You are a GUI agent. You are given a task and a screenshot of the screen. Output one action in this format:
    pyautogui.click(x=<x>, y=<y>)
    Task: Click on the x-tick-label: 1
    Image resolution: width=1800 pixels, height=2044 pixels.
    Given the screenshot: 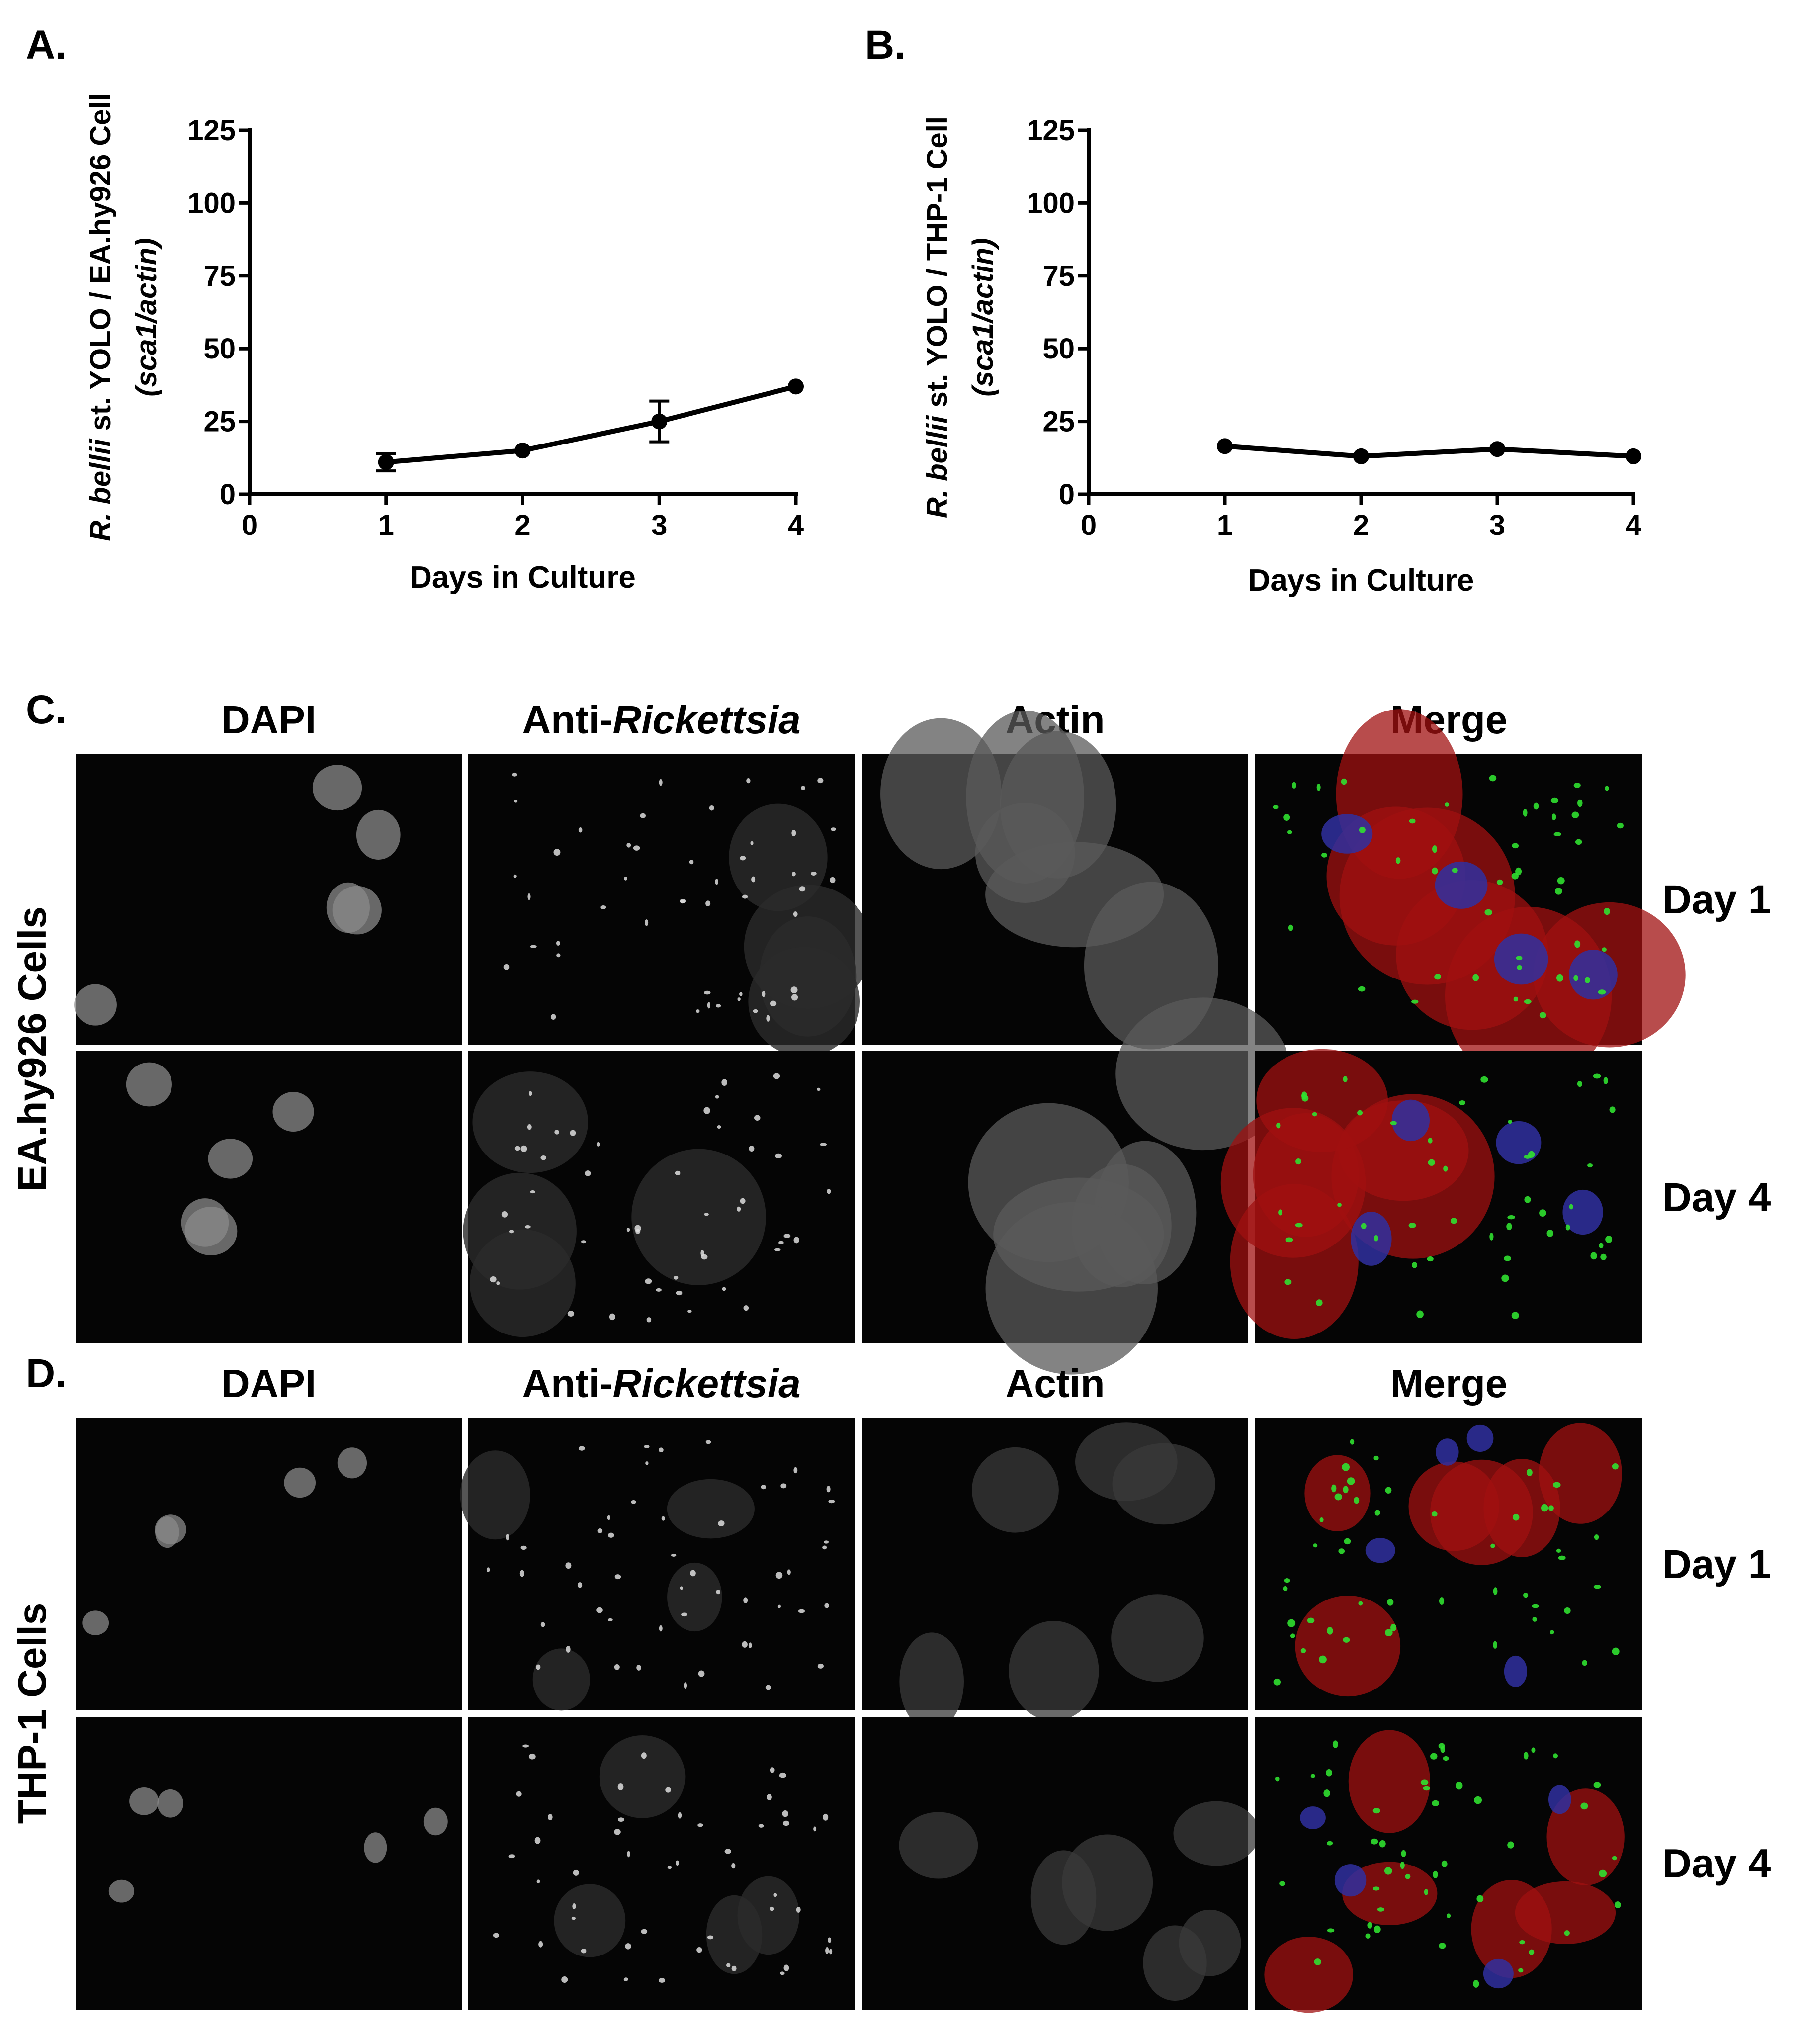 What is the action you would take?
    pyautogui.click(x=386, y=525)
    